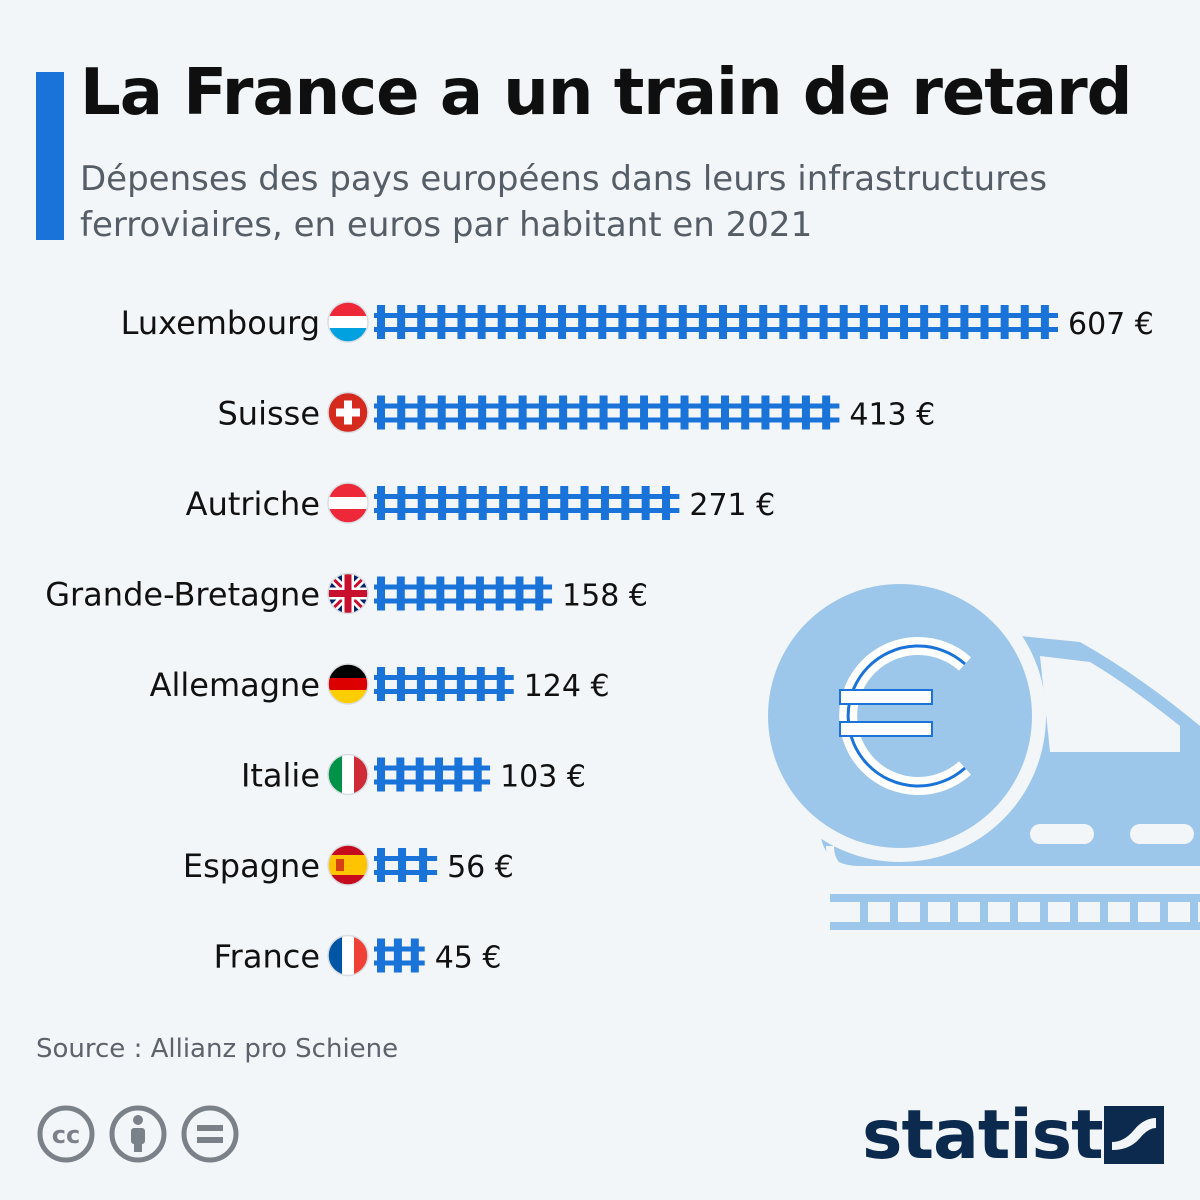 The height and width of the screenshot is (1200, 1200). What do you see at coordinates (1111, 324) in the screenshot?
I see `value-label: 607 €` at bounding box center [1111, 324].